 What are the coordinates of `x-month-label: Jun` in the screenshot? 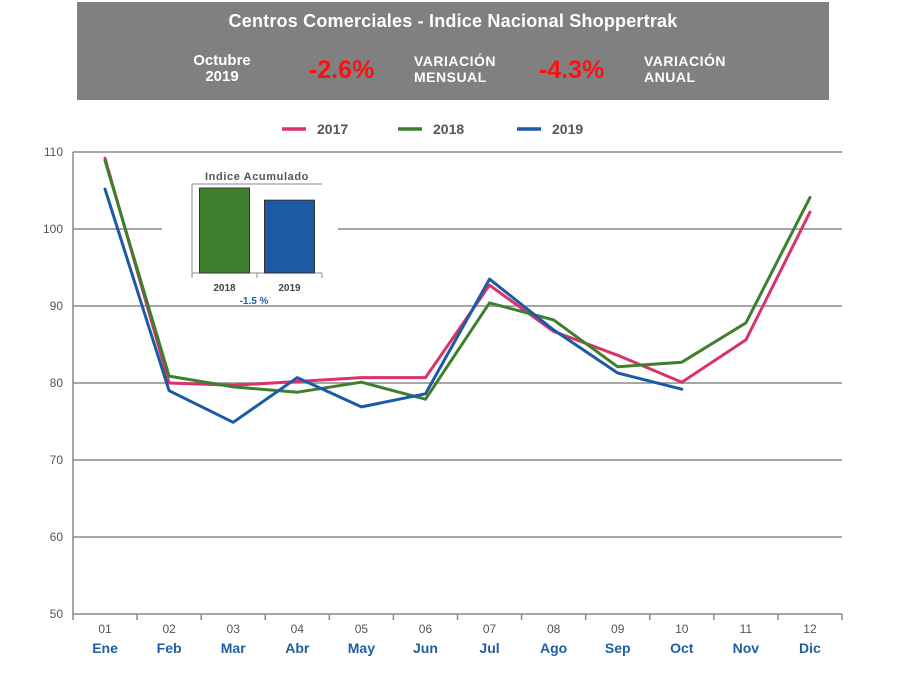 It's located at (425, 648).